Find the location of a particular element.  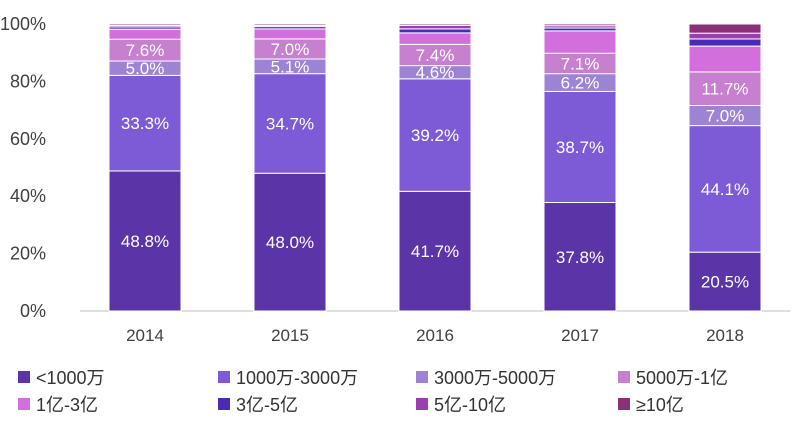

legend-item: 5000万-1亿 is located at coordinates (673, 377).